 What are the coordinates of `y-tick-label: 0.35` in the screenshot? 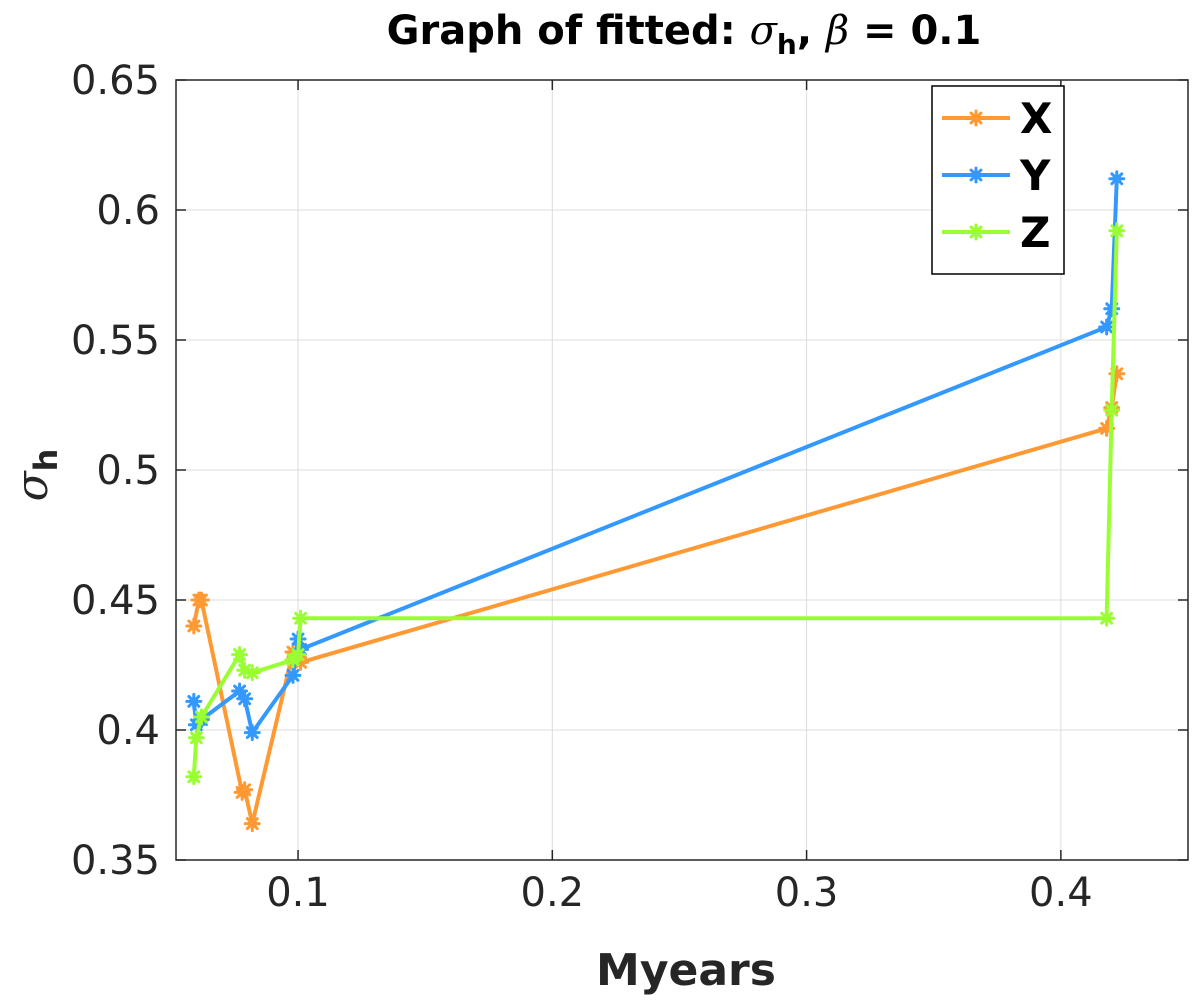 It's located at (115, 861).